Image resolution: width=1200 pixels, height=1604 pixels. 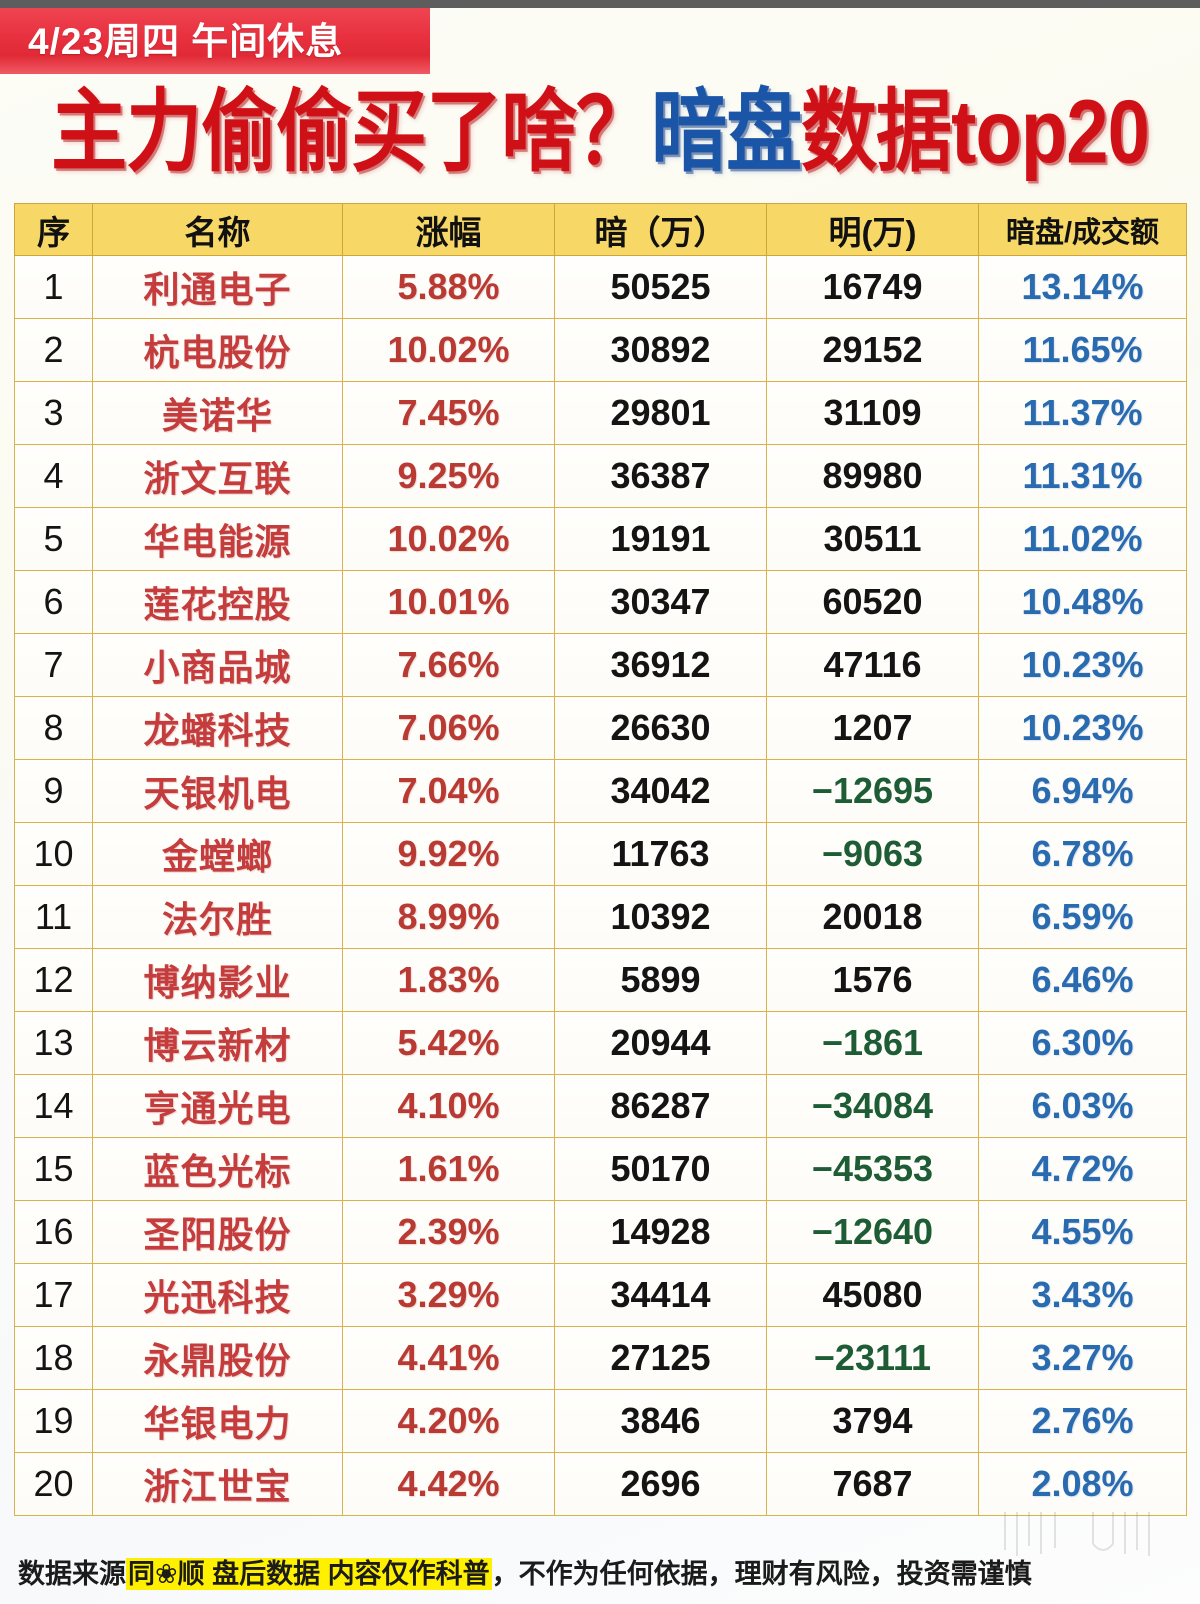 What do you see at coordinates (660, 1232) in the screenshot?
I see `cell-dark: 14928` at bounding box center [660, 1232].